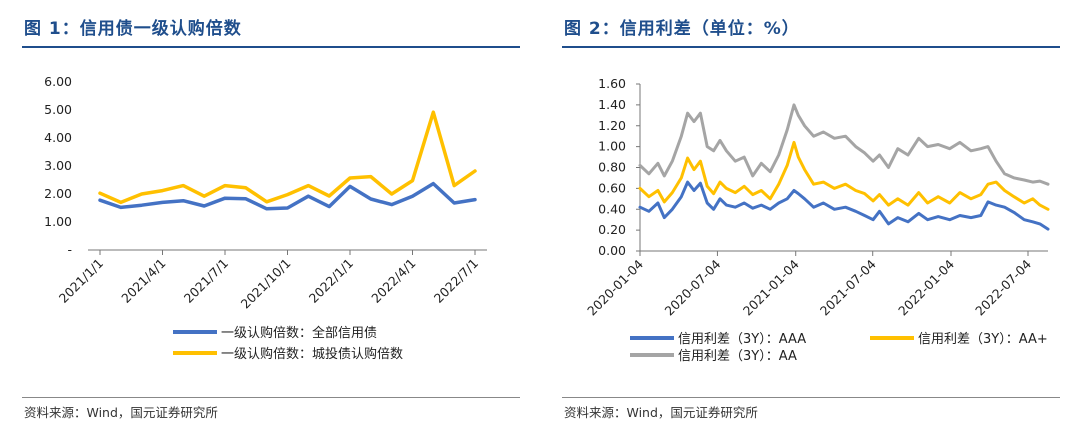  What do you see at coordinates (983, 339) in the screenshot?
I see `legend-label: 信用利差（3Y）：AA+` at bounding box center [983, 339].